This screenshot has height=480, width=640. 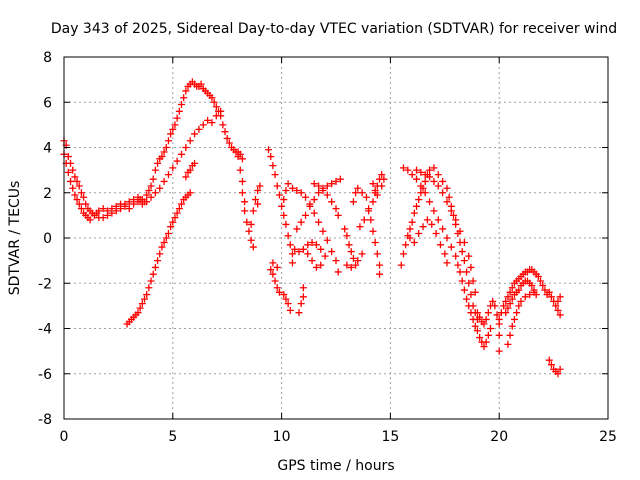 What do you see at coordinates (158, 258) in the screenshot?
I see `series-track-c` at bounding box center [158, 258].